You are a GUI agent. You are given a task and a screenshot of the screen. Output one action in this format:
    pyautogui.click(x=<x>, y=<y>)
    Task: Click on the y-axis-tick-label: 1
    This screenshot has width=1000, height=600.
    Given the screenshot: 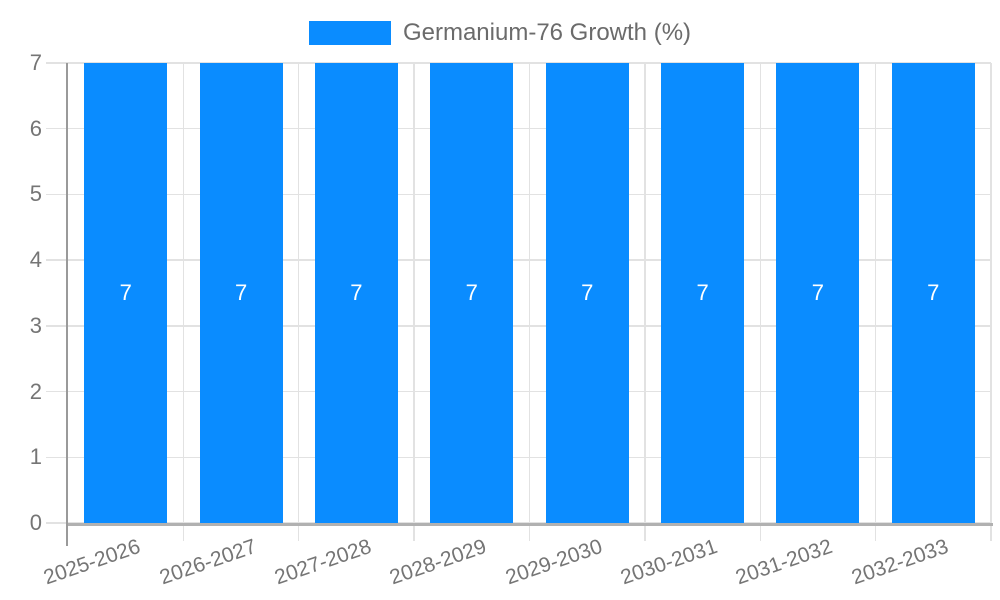 What is the action you would take?
    pyautogui.click(x=35, y=457)
    